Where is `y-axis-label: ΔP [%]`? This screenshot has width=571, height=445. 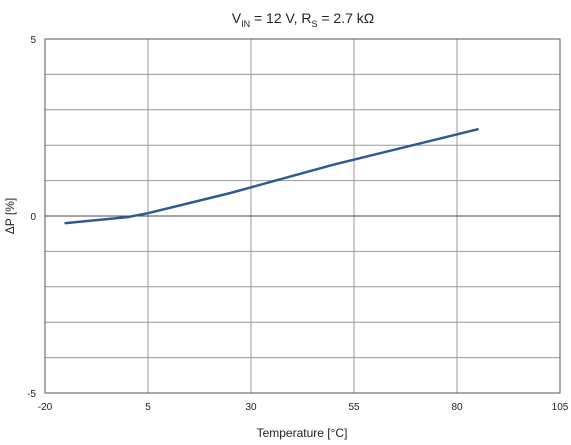
y-axis-label: ΔP [%] is located at coordinates (10, 216).